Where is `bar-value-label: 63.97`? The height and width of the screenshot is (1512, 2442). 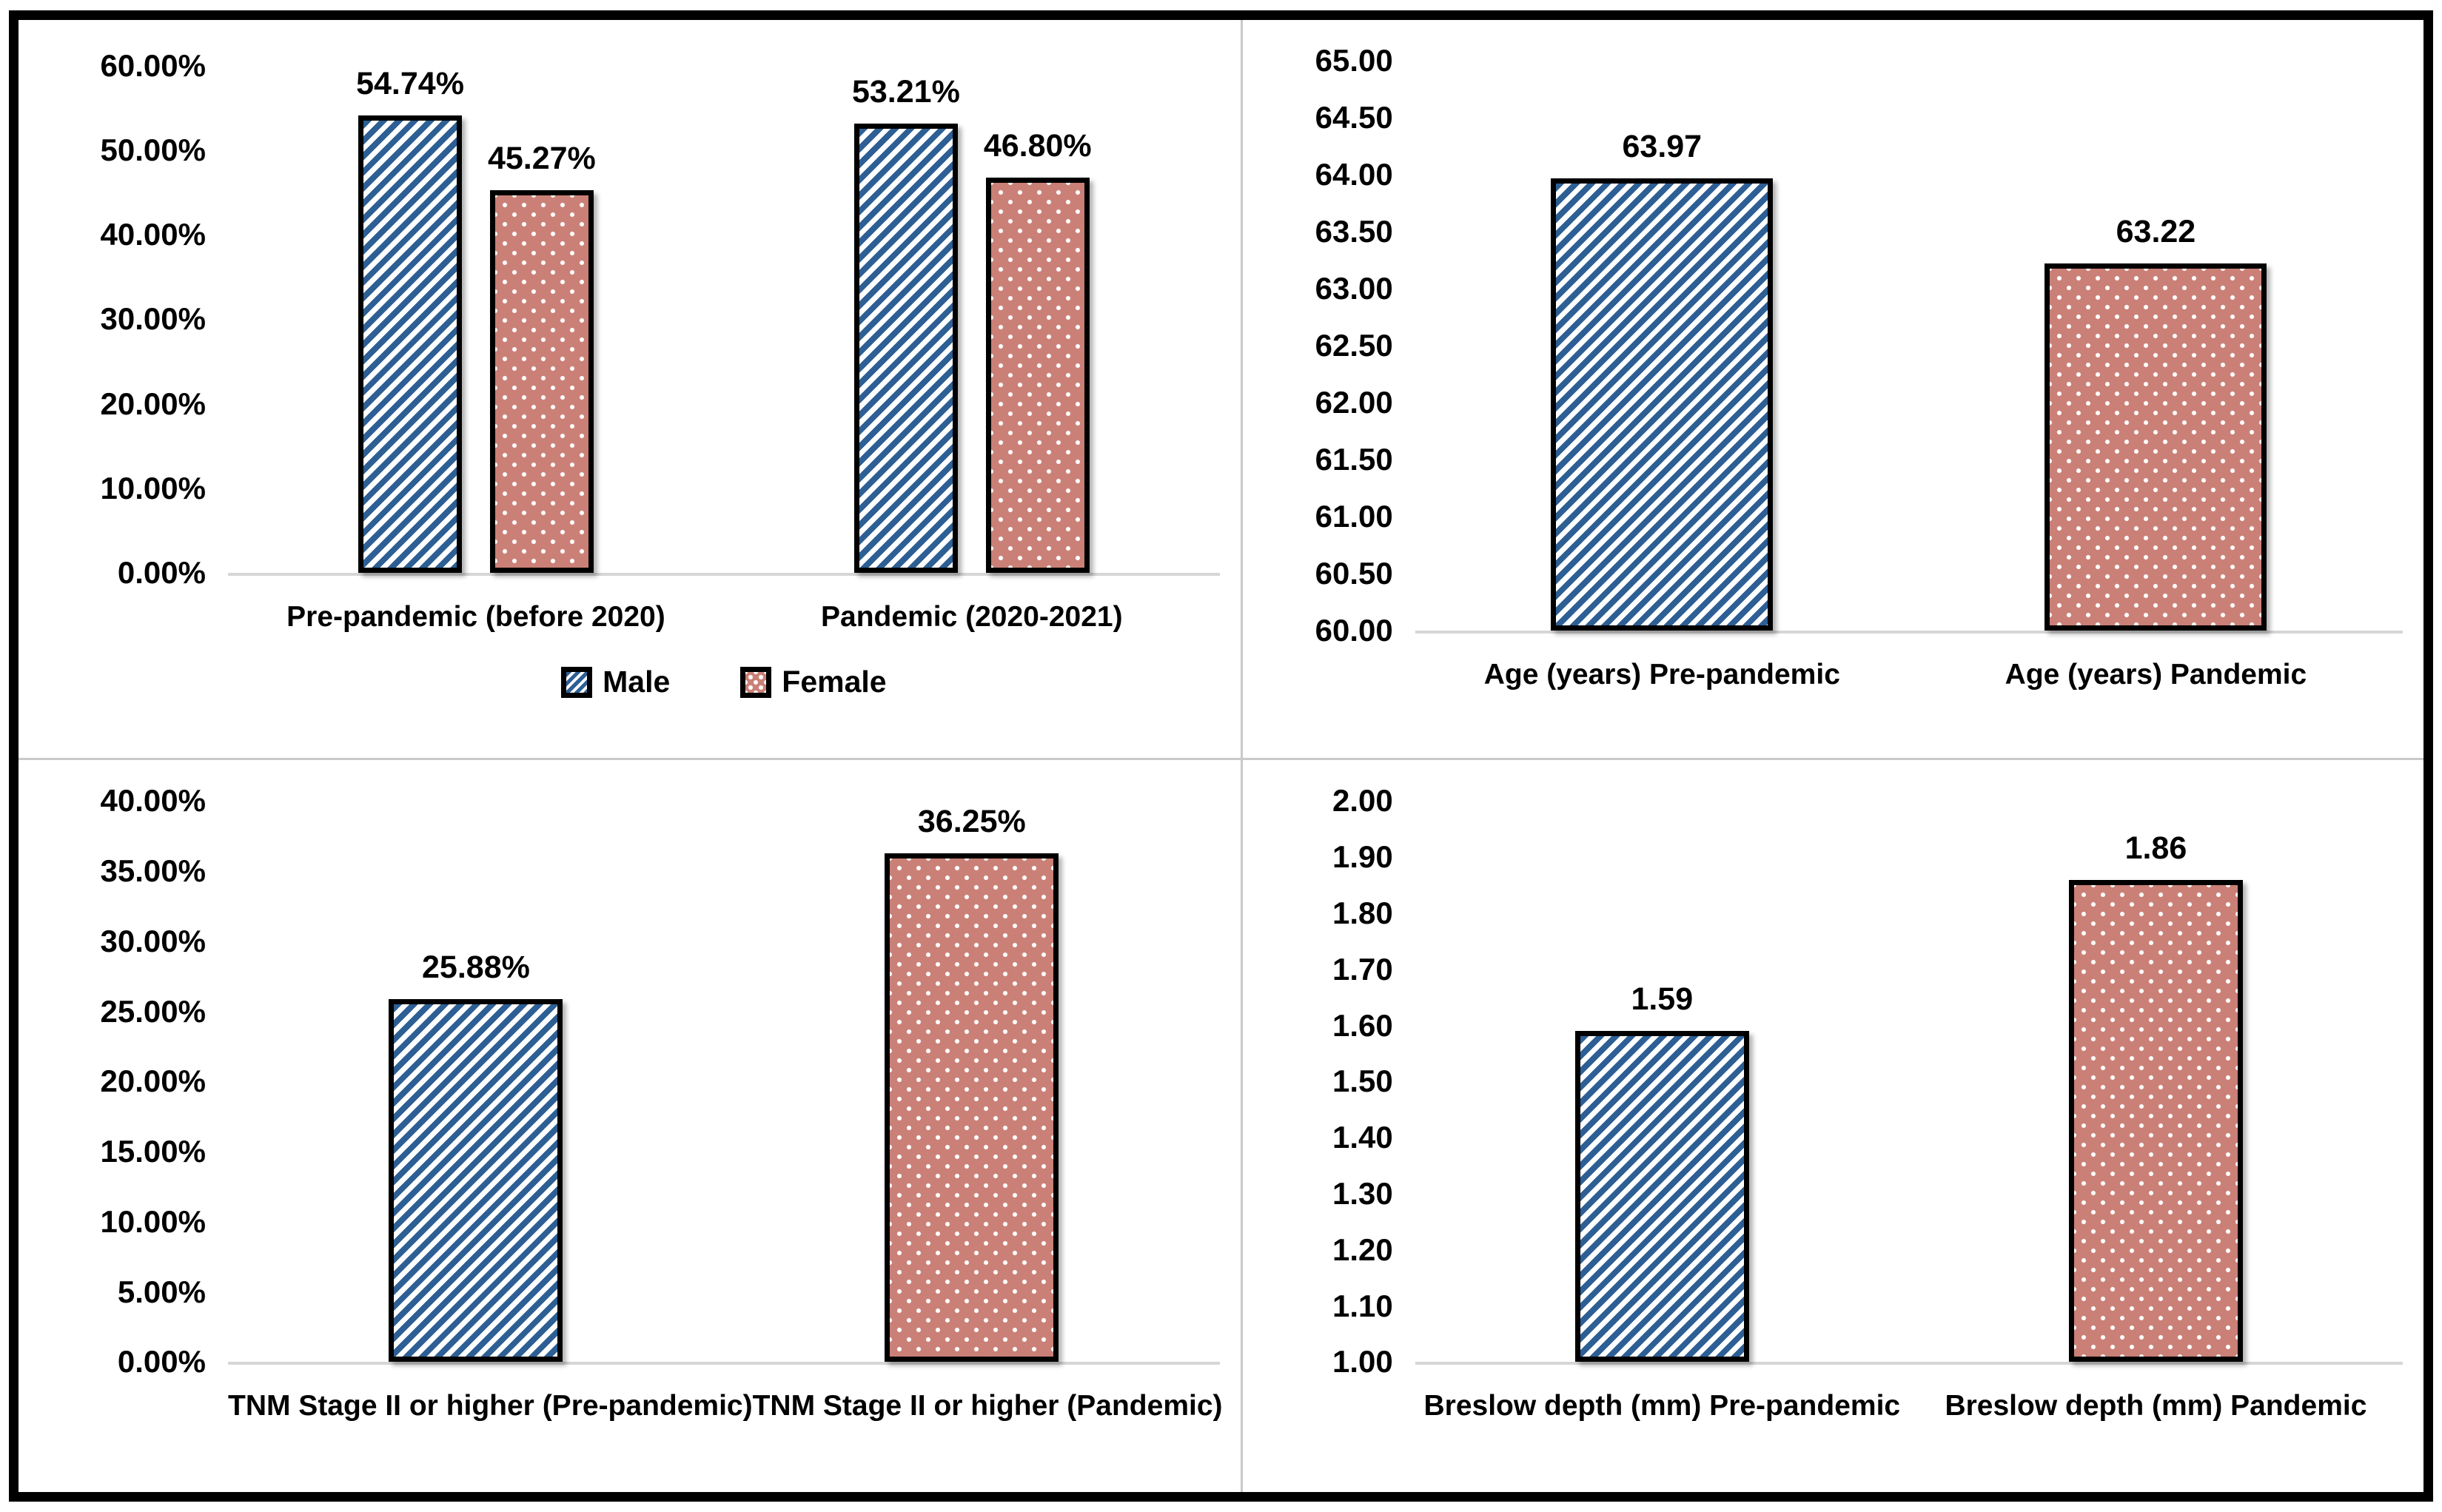 bar-value-label: 63.97 is located at coordinates (1662, 146).